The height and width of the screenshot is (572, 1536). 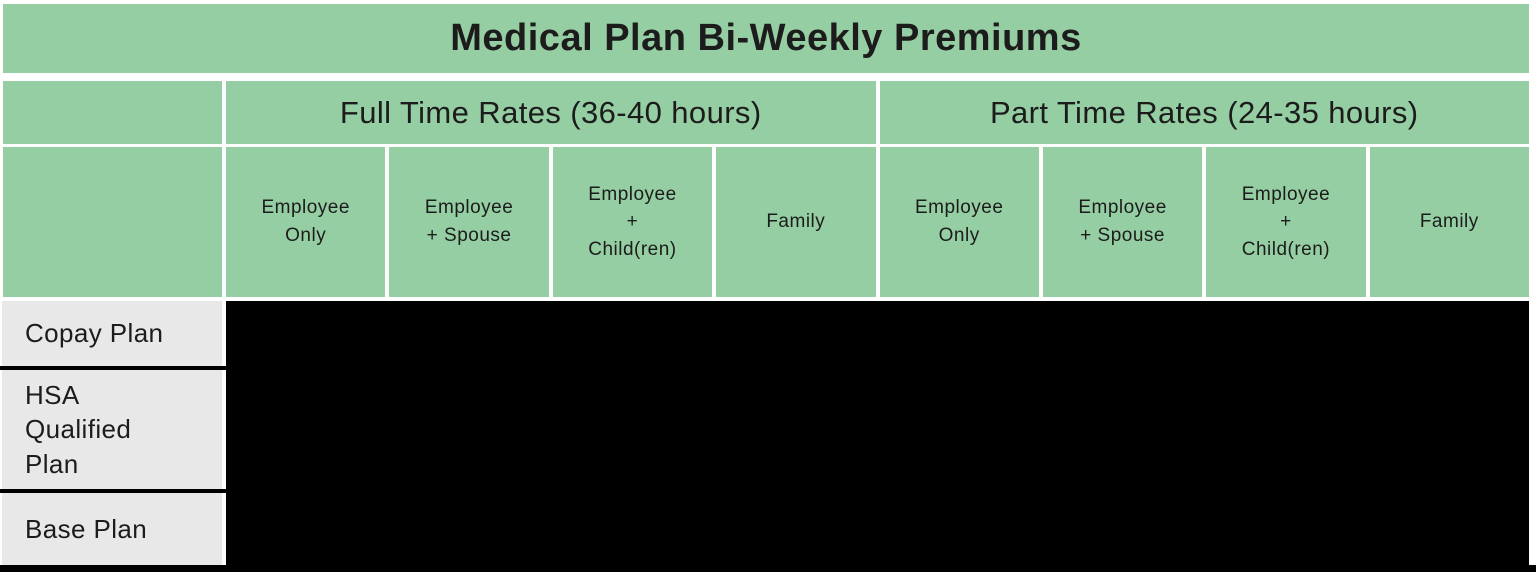 What do you see at coordinates (112, 429) in the screenshot?
I see `row-header-hsa-qualified-plan: HSA Qualified Plan` at bounding box center [112, 429].